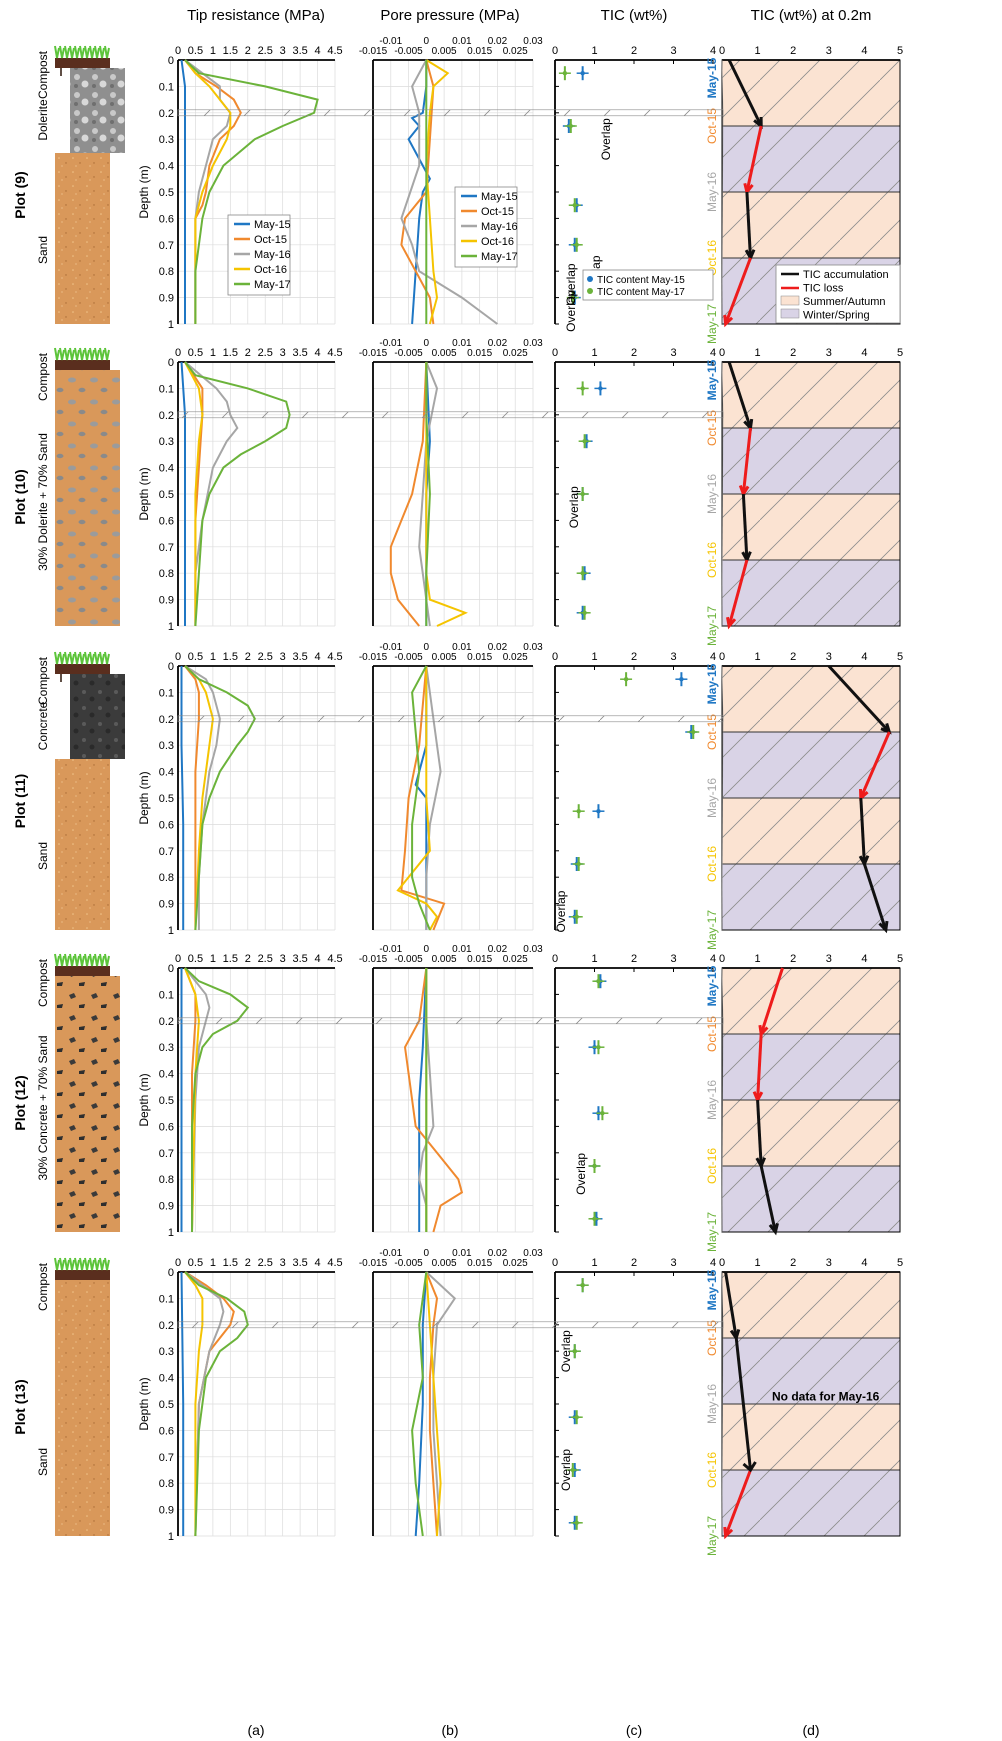 The image size is (1002, 1741). I want to click on sand-layer, so click(82, 1408).